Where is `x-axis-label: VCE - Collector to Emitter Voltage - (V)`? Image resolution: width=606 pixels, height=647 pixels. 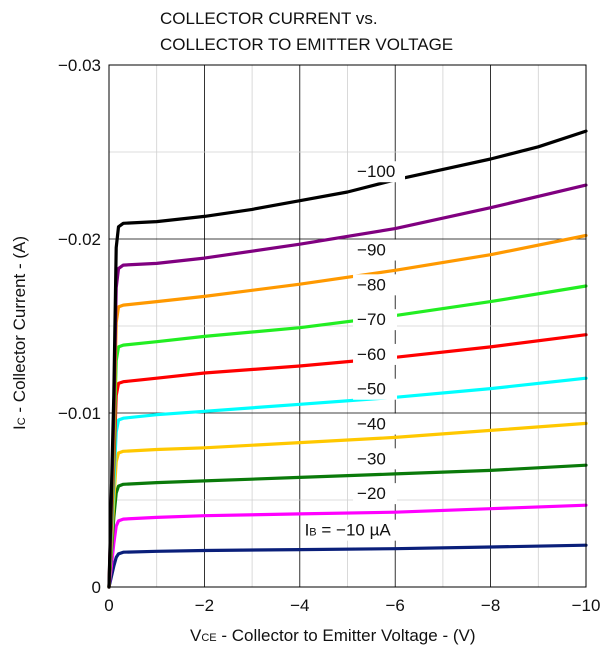 x-axis-label: VCE - Collector to Emitter Voltage - (V) is located at coordinates (333, 635).